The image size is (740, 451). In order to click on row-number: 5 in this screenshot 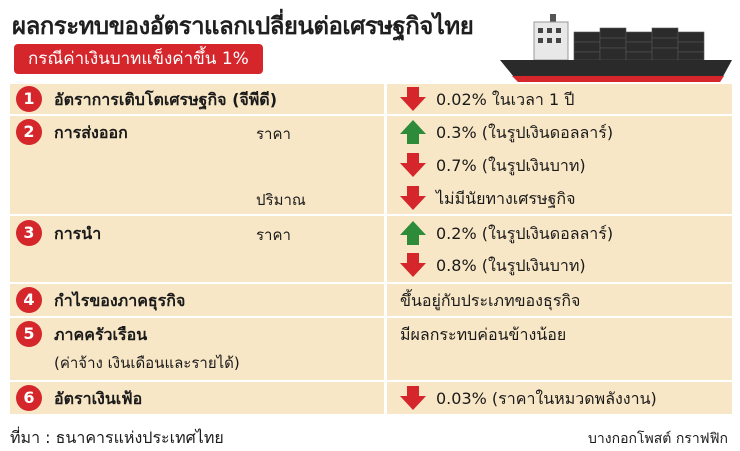, I will do `click(29, 334)`.